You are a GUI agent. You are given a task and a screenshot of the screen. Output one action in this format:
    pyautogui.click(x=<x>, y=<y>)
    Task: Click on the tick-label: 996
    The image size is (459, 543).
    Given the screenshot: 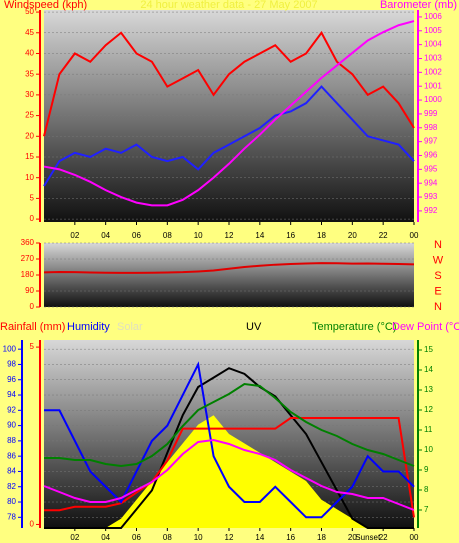 What is the action you would take?
    pyautogui.click(x=431, y=155)
    